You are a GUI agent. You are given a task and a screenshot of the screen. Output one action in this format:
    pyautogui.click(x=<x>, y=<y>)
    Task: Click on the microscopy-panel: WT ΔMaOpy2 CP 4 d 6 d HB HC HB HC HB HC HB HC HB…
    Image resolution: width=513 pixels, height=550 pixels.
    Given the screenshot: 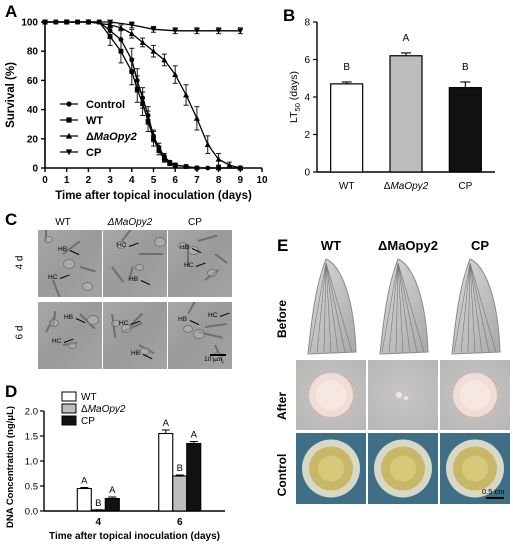 What is the action you would take?
    pyautogui.click(x=120, y=292)
    